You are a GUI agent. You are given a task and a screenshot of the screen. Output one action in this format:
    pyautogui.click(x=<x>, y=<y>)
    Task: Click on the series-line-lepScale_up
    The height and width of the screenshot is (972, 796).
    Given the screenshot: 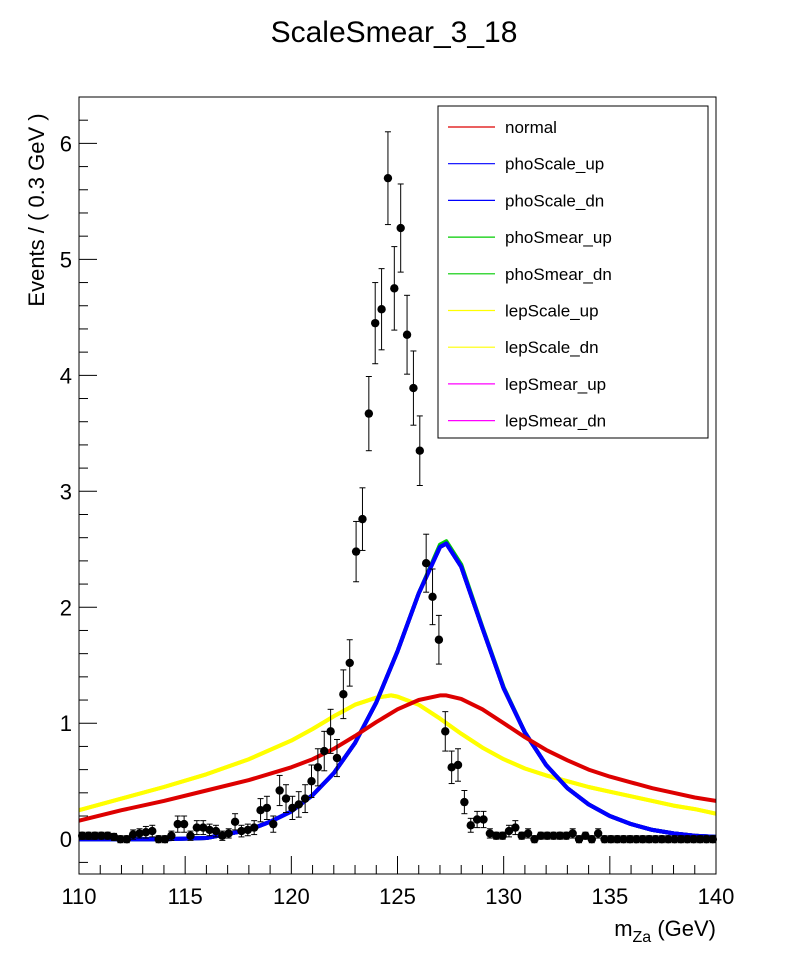 What is the action you would take?
    pyautogui.click(x=397, y=754)
    